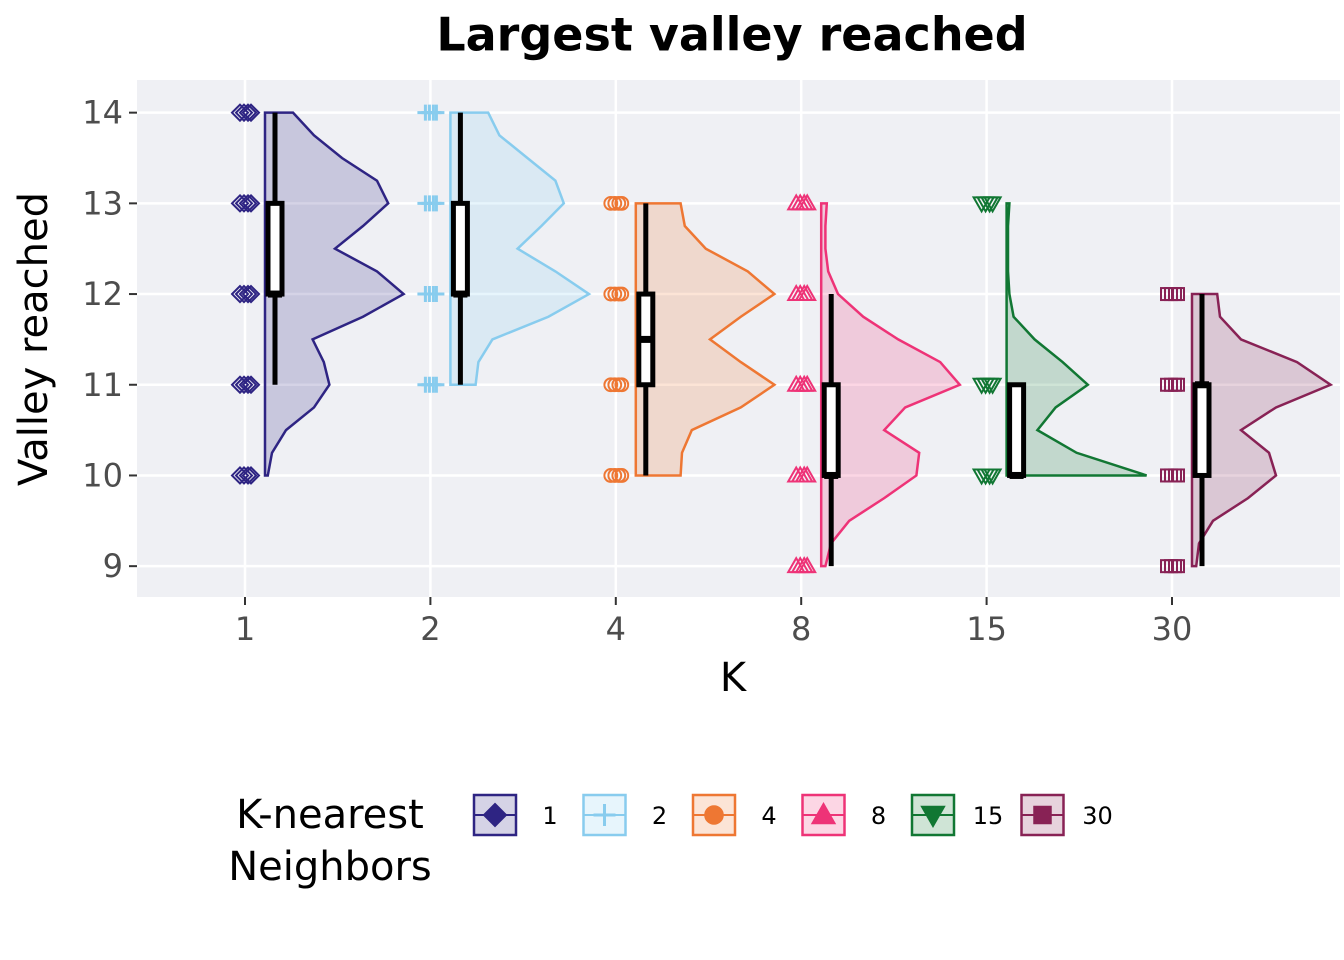  Describe the element at coordinates (102, 203) in the screenshot. I see `y-tick-label: 13` at that location.